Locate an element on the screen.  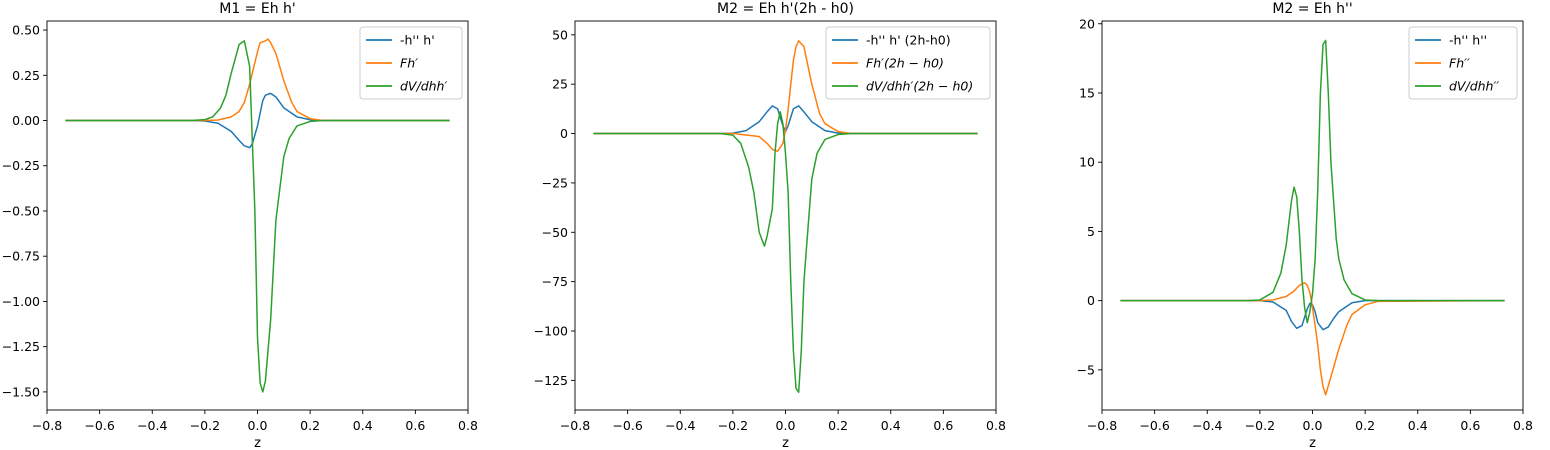
y-tick-label: −0.75 is located at coordinates (21, 256).